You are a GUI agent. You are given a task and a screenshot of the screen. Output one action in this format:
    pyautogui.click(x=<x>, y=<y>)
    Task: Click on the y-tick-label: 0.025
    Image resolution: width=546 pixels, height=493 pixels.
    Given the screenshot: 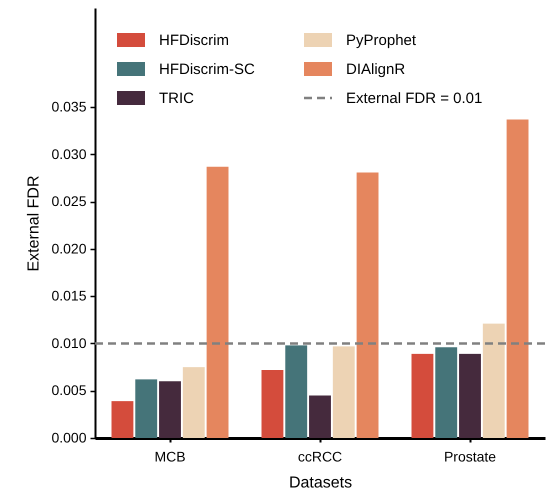 What is the action you would take?
    pyautogui.click(x=69, y=201)
    